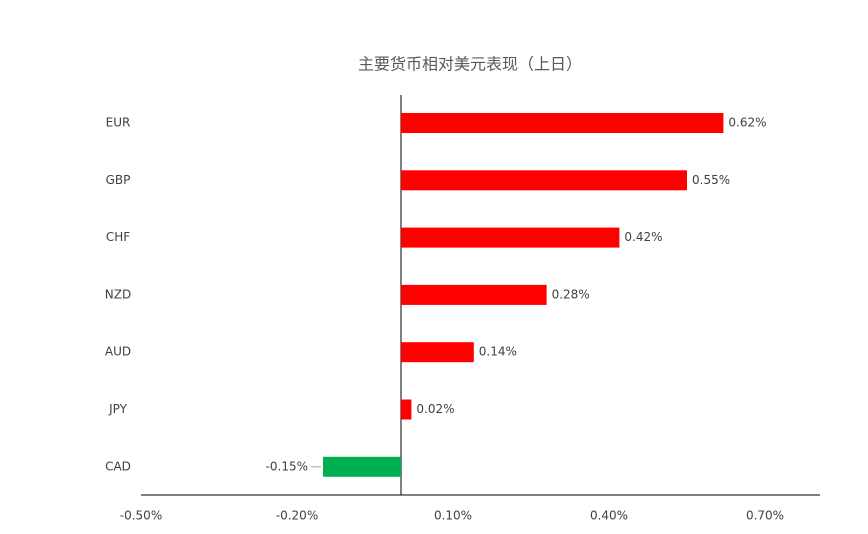 The width and height of the screenshot is (868, 534). Describe the element at coordinates (118, 409) in the screenshot. I see `y-tick-label: JPY` at that location.